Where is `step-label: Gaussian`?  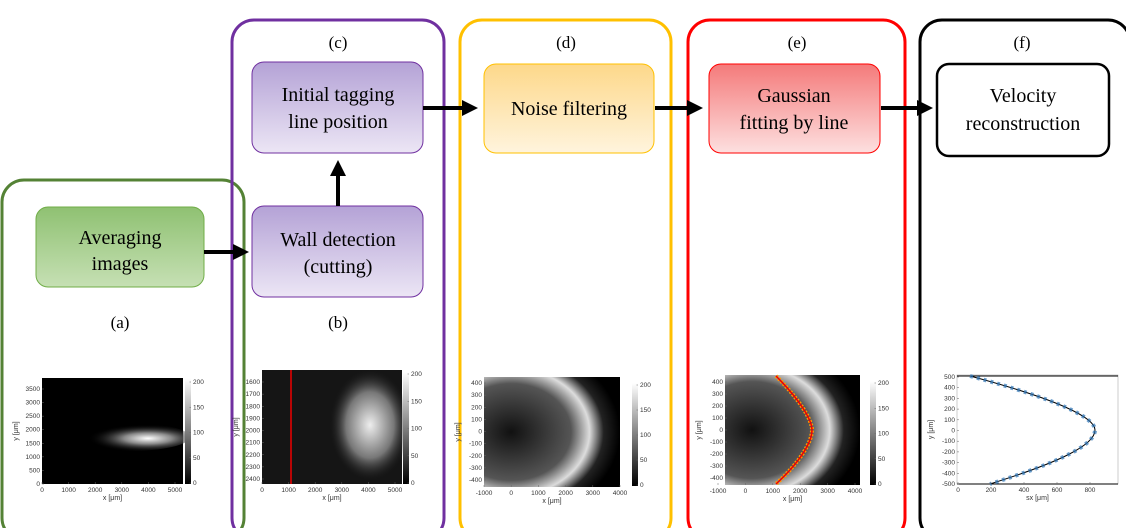
step-label: Gaussian is located at coordinates (793, 96).